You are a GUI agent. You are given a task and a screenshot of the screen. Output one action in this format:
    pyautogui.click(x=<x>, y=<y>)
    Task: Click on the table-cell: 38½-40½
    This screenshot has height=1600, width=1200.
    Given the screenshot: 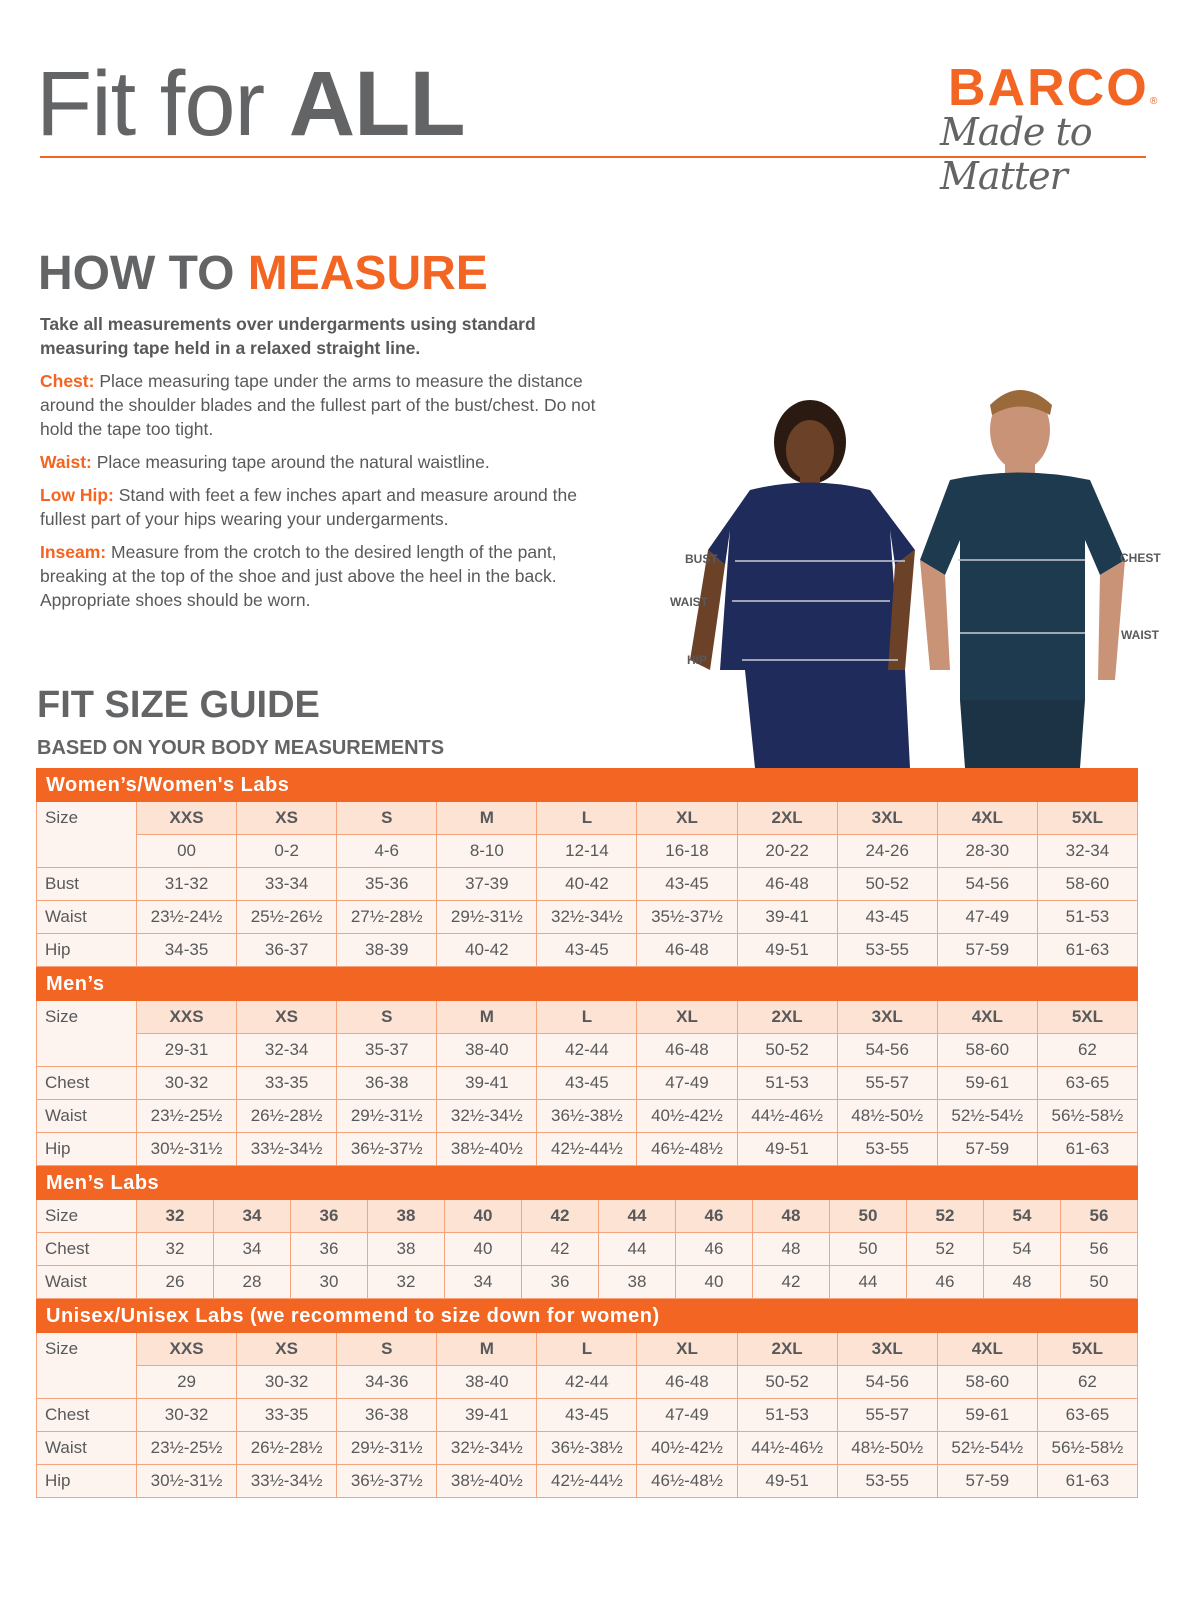 What is the action you would take?
    pyautogui.click(x=487, y=1481)
    